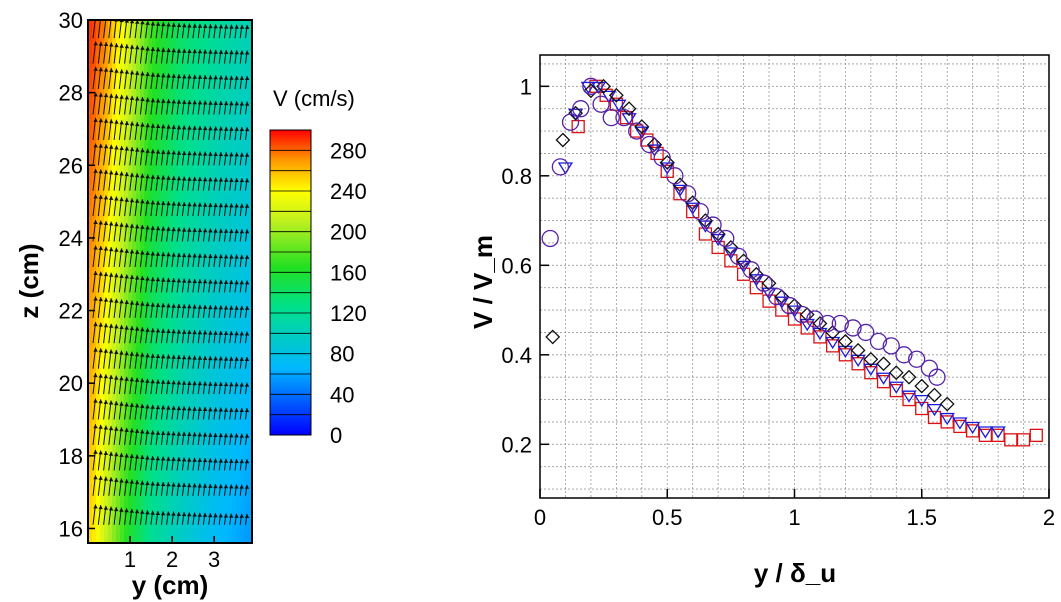 The width and height of the screenshot is (1061, 602). Describe the element at coordinates (71, 311) in the screenshot. I see `contour-y-tick-label: 22` at that location.